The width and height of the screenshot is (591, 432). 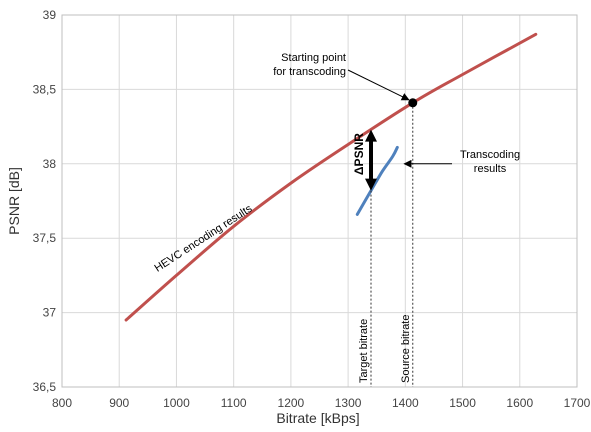 What do you see at coordinates (50, 15) in the screenshot?
I see `y-tick-label: 39` at bounding box center [50, 15].